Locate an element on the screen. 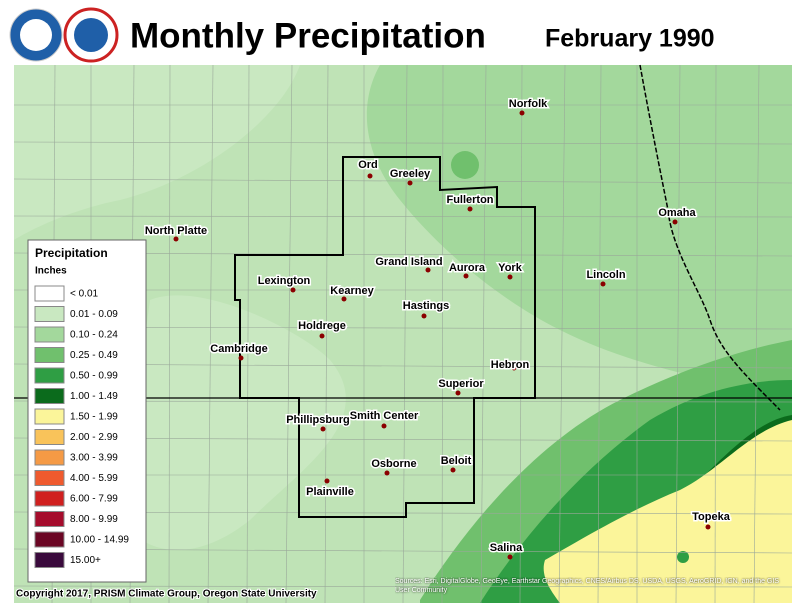 Image resolution: width=792 pixels, height=612 pixels. legend-label: 0.10 - 0.24 is located at coordinates (94, 335).